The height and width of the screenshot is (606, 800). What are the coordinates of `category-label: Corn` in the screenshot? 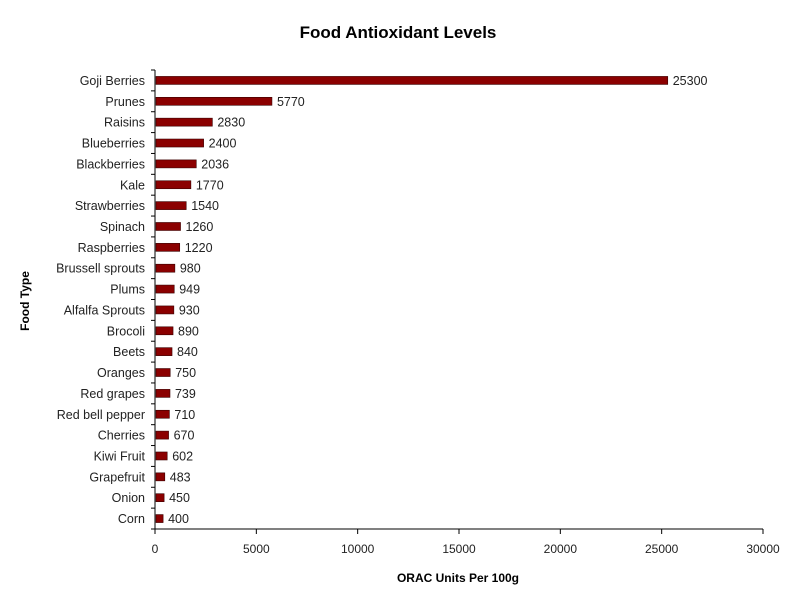 It's located at (131, 519).